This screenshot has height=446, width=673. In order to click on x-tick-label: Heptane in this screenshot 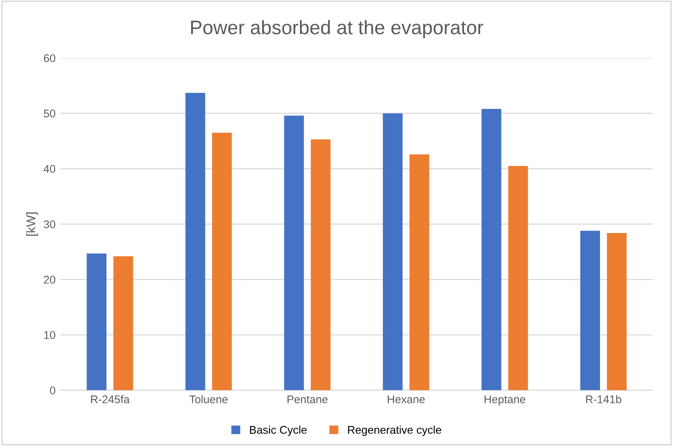, I will do `click(505, 401)`.